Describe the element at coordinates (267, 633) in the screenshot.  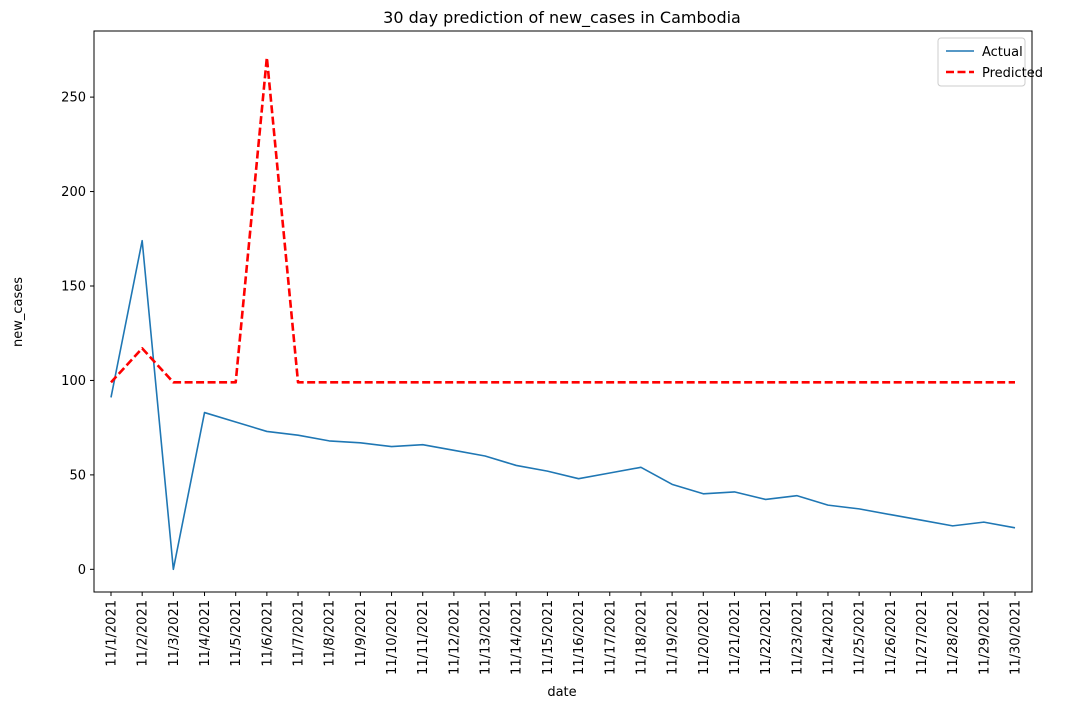
I see `x-tick-label: 11/6/2021` at that location.